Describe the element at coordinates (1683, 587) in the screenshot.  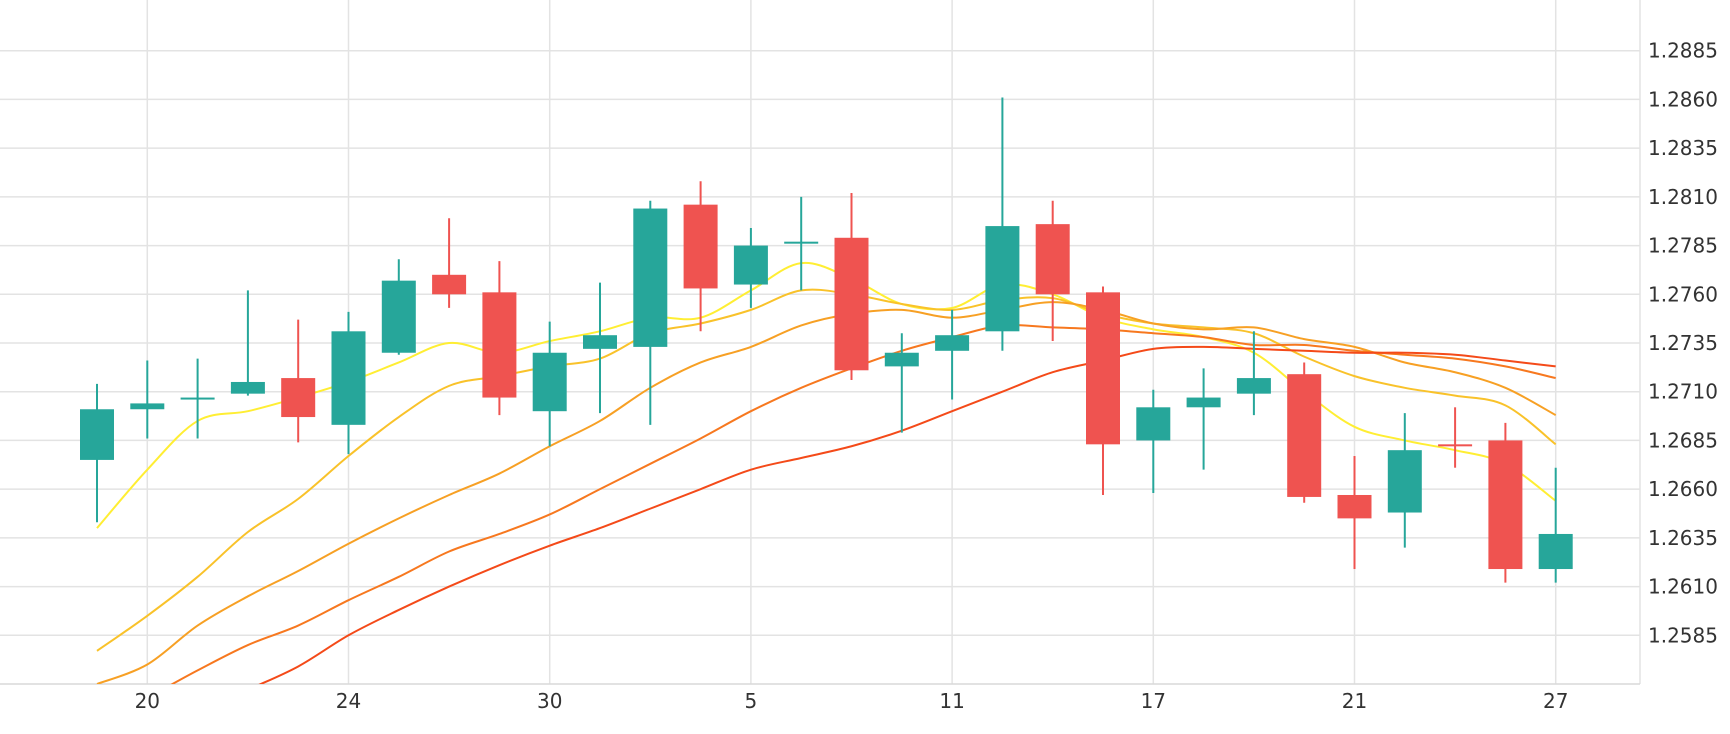
I see `y-tick-label: 1.2610` at that location.